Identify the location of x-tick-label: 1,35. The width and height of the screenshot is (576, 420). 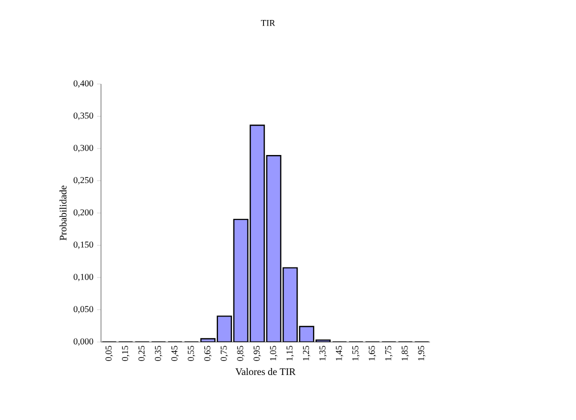
(323, 353).